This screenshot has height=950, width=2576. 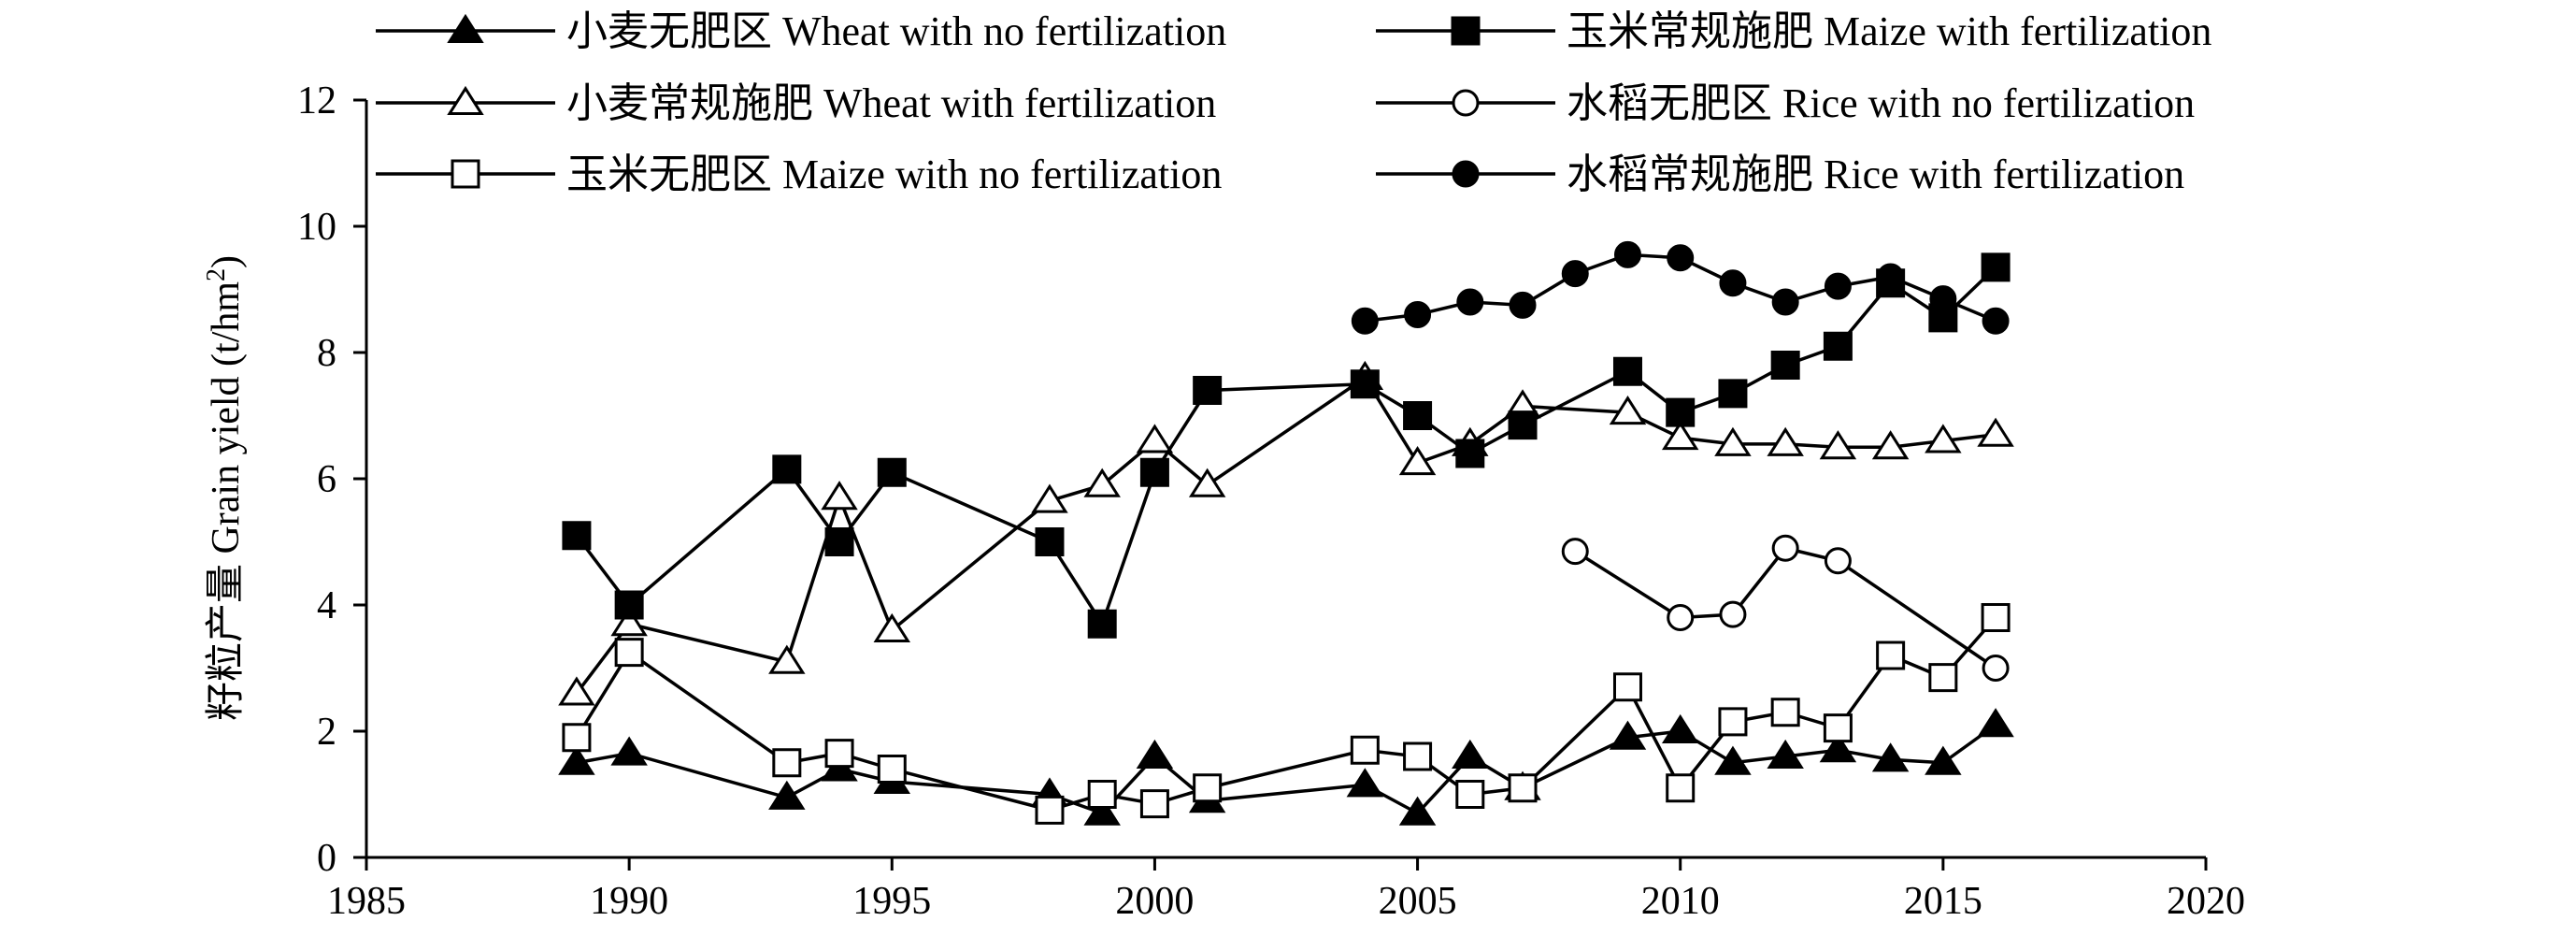 What do you see at coordinates (894, 174) in the screenshot?
I see `legend-label: 玉米无肥区 Maize with no fertilization` at bounding box center [894, 174].